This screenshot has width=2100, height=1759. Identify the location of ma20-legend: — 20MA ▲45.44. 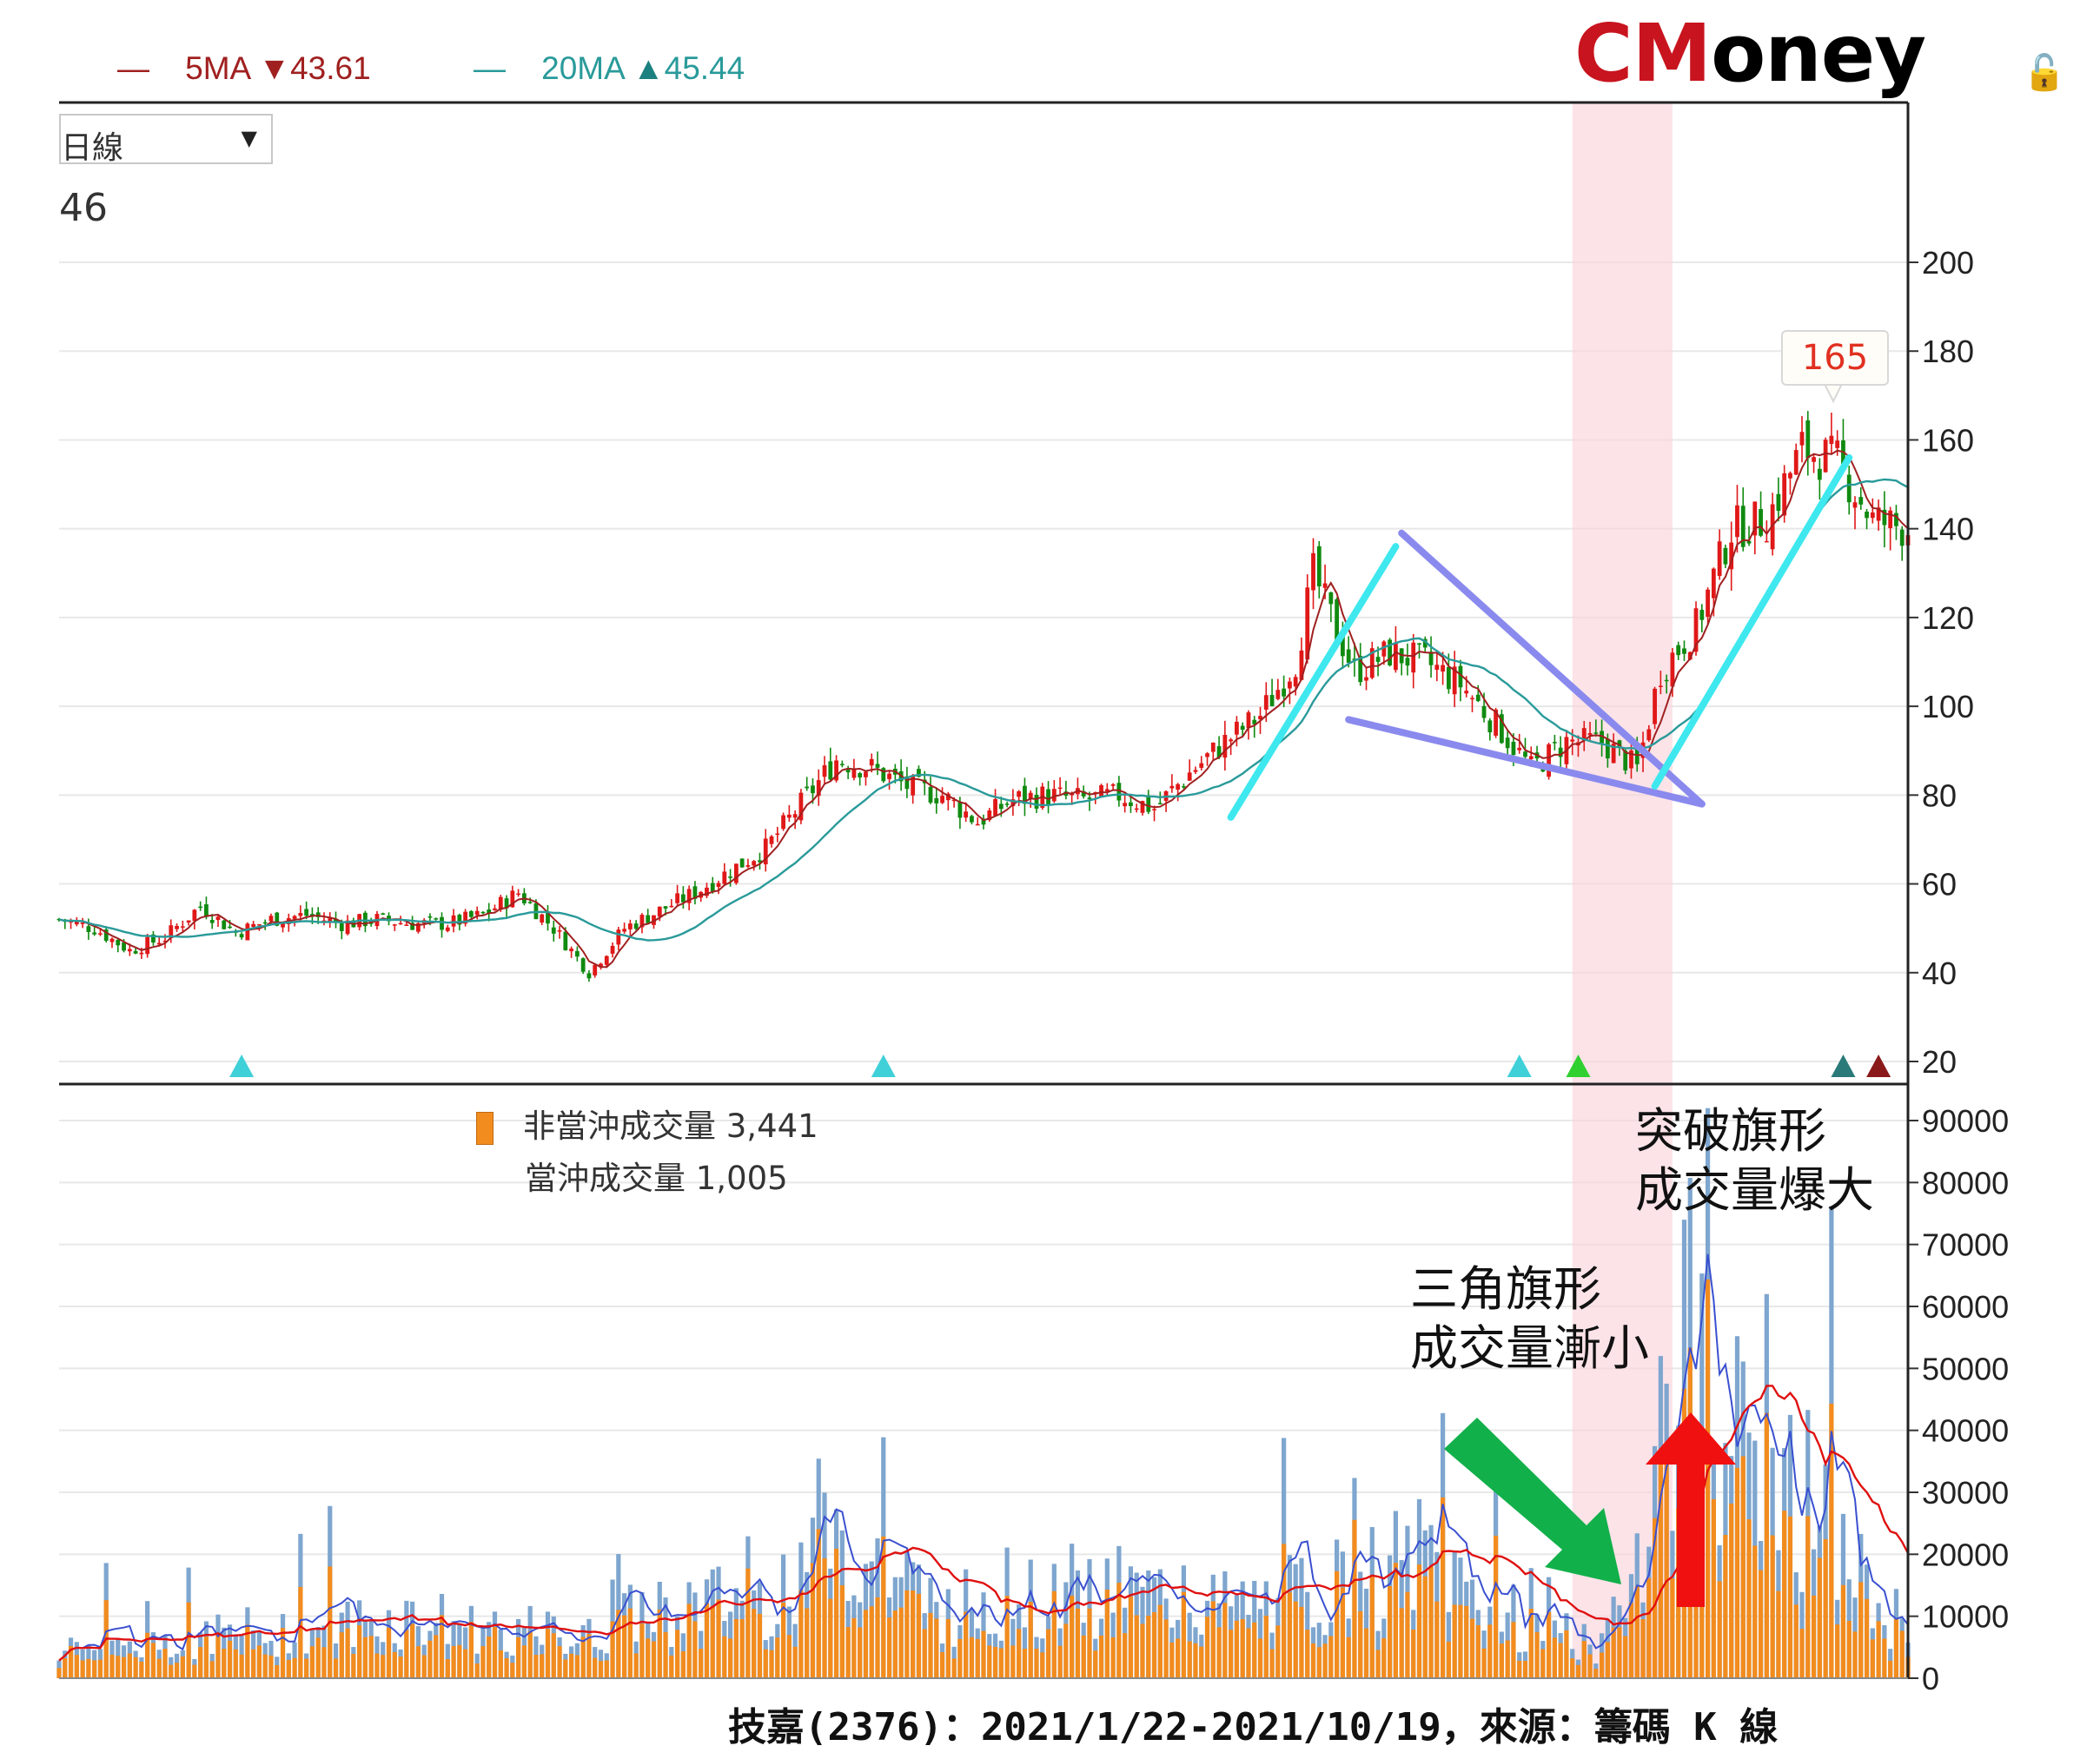
(609, 68).